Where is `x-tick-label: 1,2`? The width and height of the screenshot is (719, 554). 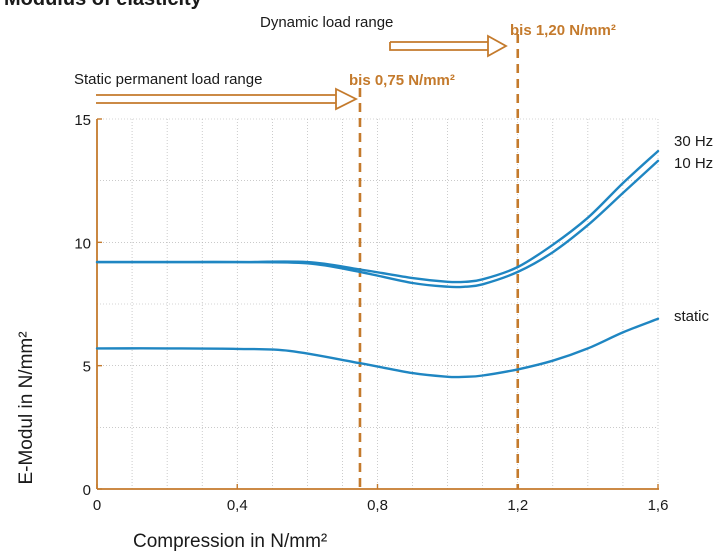
x-tick-label: 1,2 is located at coordinates (517, 505).